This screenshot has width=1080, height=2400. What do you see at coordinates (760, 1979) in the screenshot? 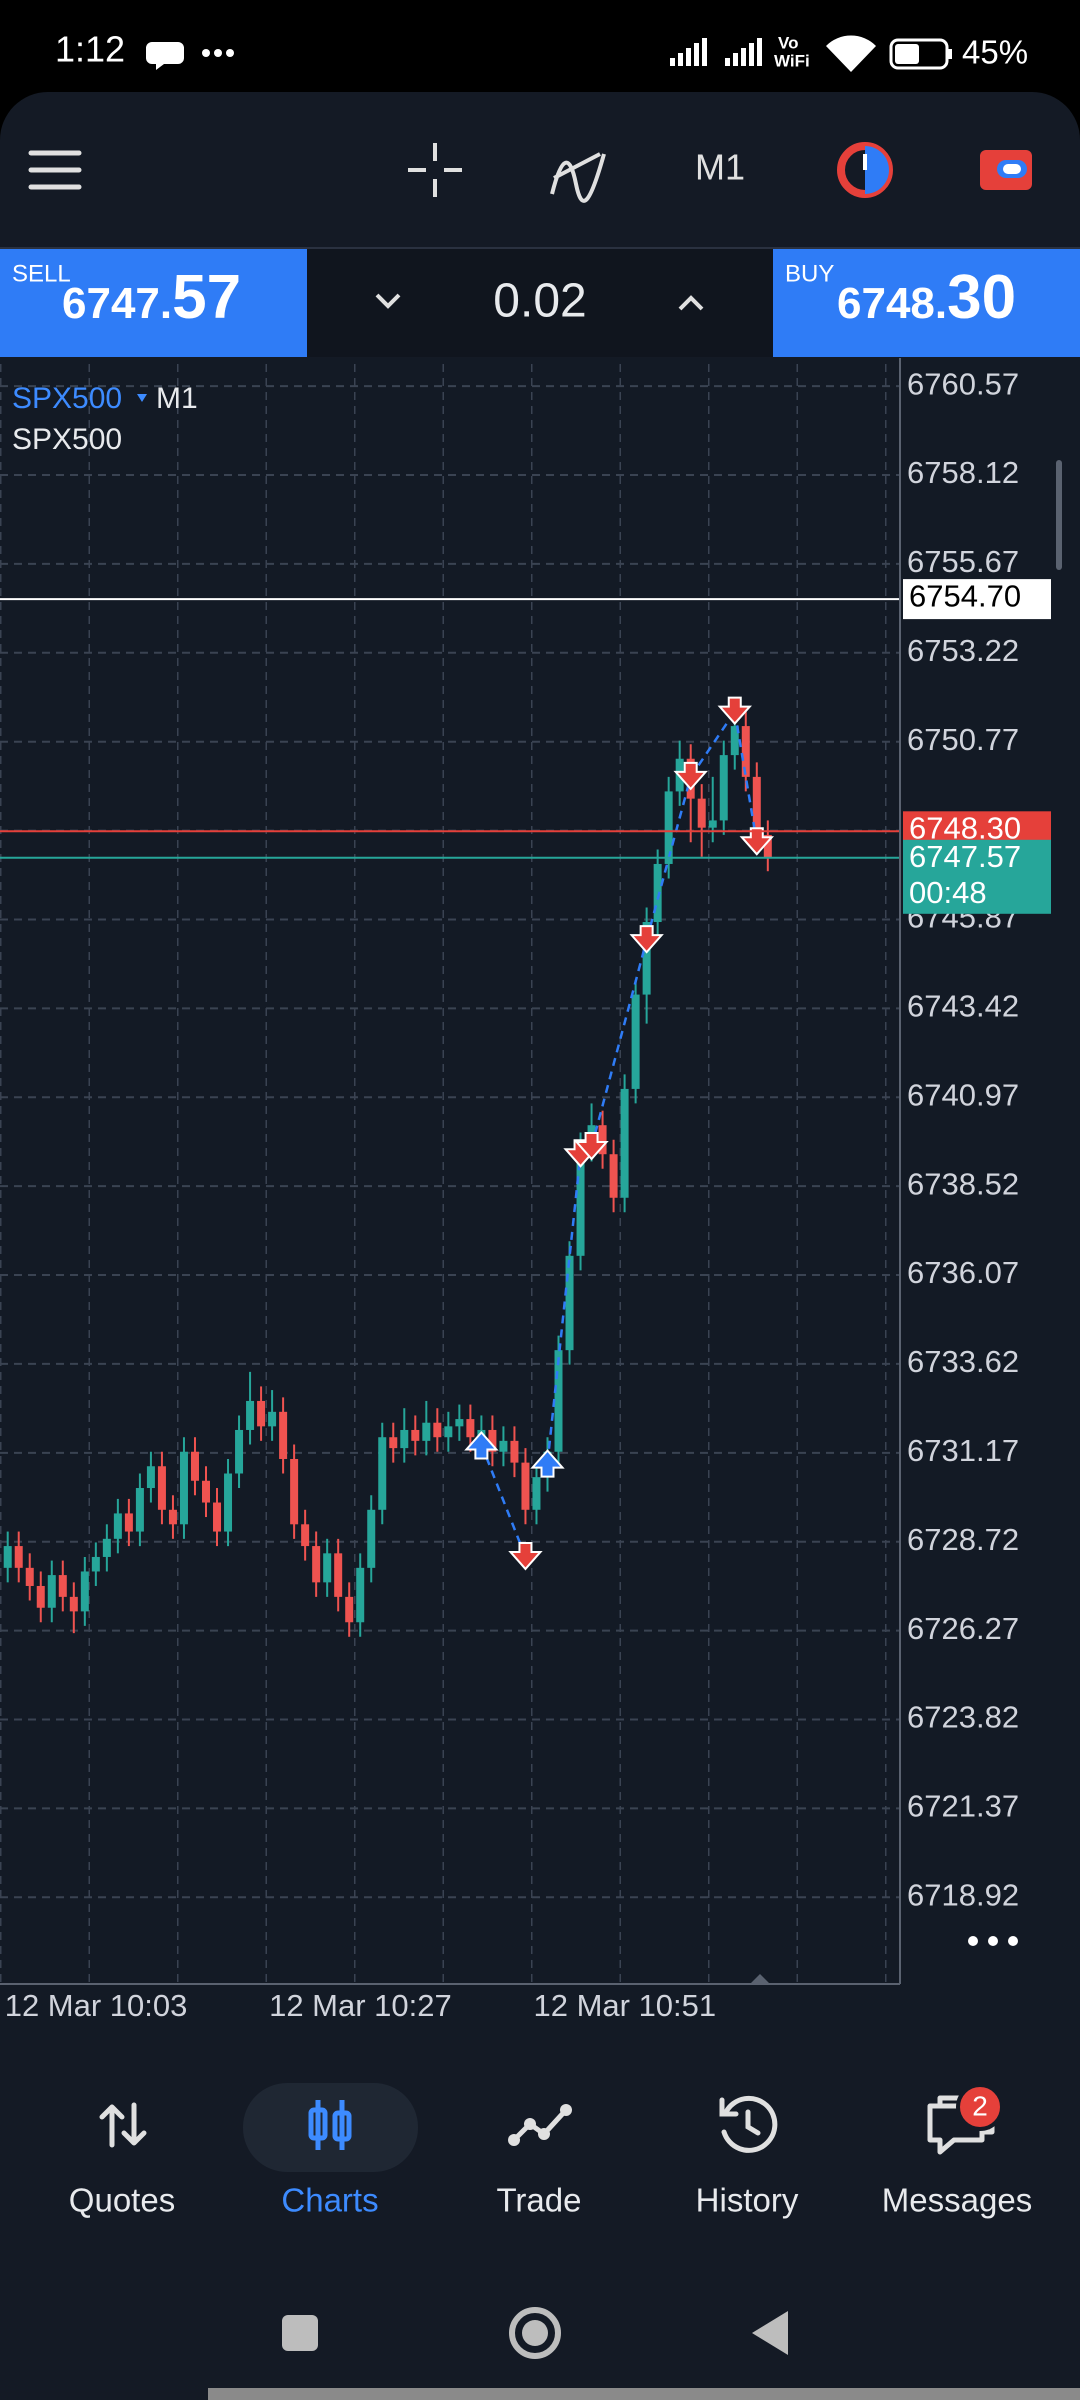
I see `scroll-marker` at bounding box center [760, 1979].